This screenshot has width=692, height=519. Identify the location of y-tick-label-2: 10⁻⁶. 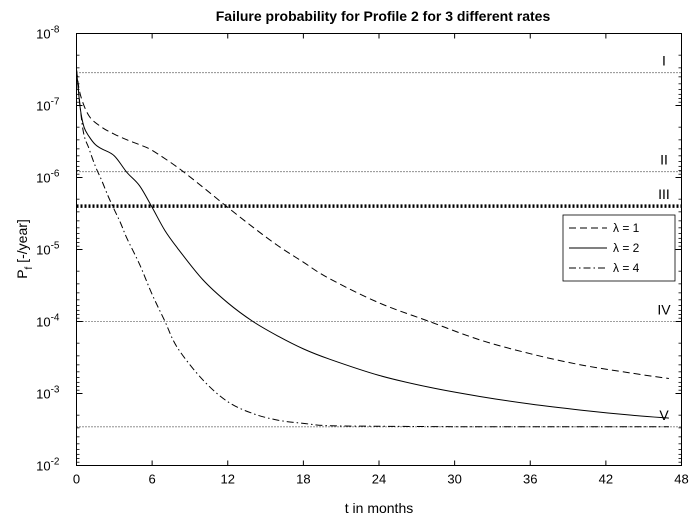
(48, 177).